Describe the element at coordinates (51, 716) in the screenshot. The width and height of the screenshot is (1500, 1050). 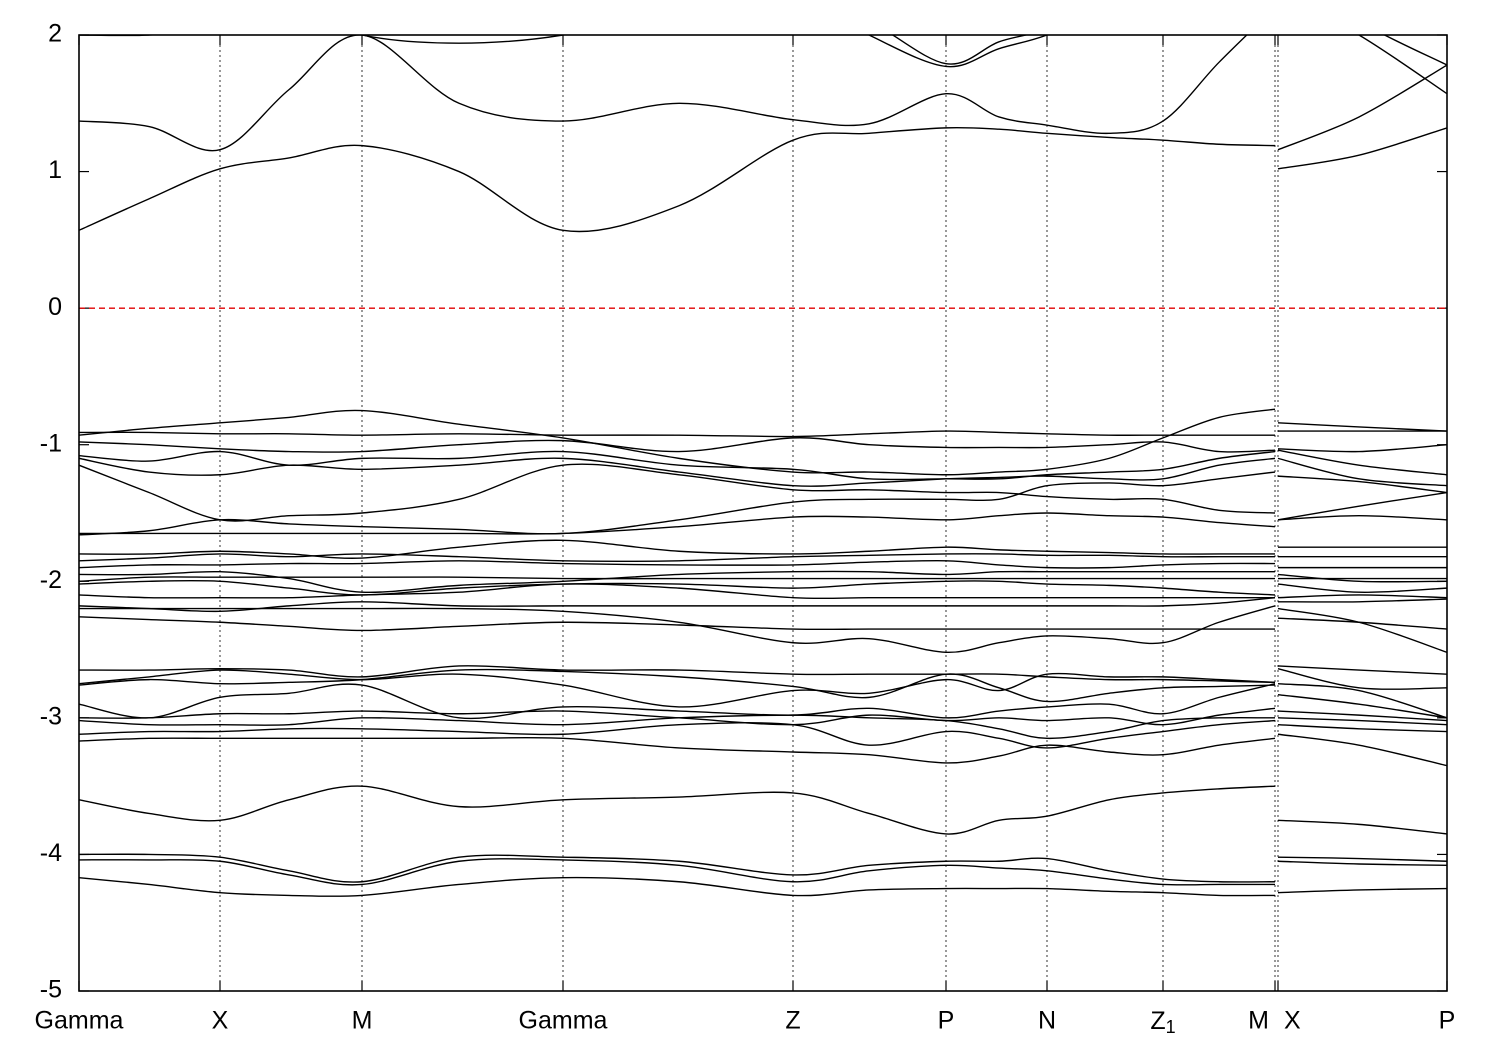
I see `y-tick-label: -3` at that location.